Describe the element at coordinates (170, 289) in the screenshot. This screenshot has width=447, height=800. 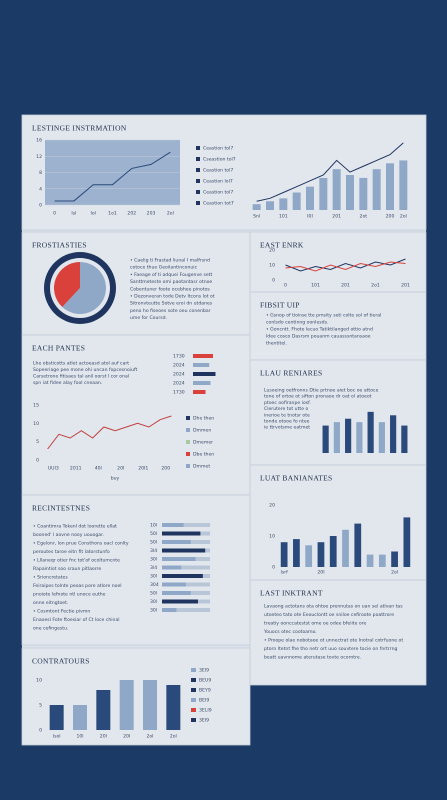
I see `text-line: Cobentuner foote ocebhee pinotos` at that location.